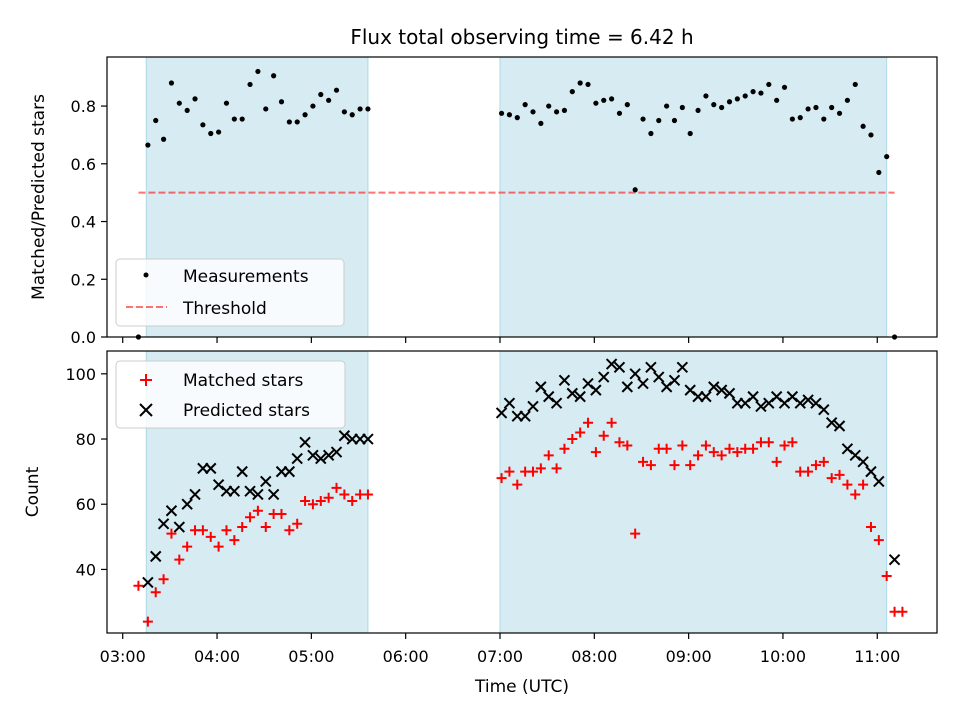 The width and height of the screenshot is (960, 720). Describe the element at coordinates (406, 656) in the screenshot. I see `x-tick-label: 06:00` at that location.